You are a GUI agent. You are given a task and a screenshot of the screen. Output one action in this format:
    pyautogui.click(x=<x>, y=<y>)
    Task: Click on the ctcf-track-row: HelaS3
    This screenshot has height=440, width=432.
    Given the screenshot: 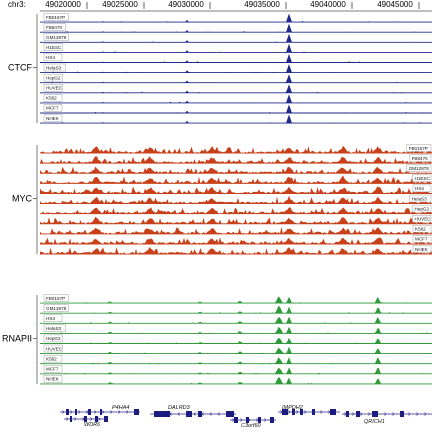 What is the action you would take?
    pyautogui.click(x=236, y=68)
    